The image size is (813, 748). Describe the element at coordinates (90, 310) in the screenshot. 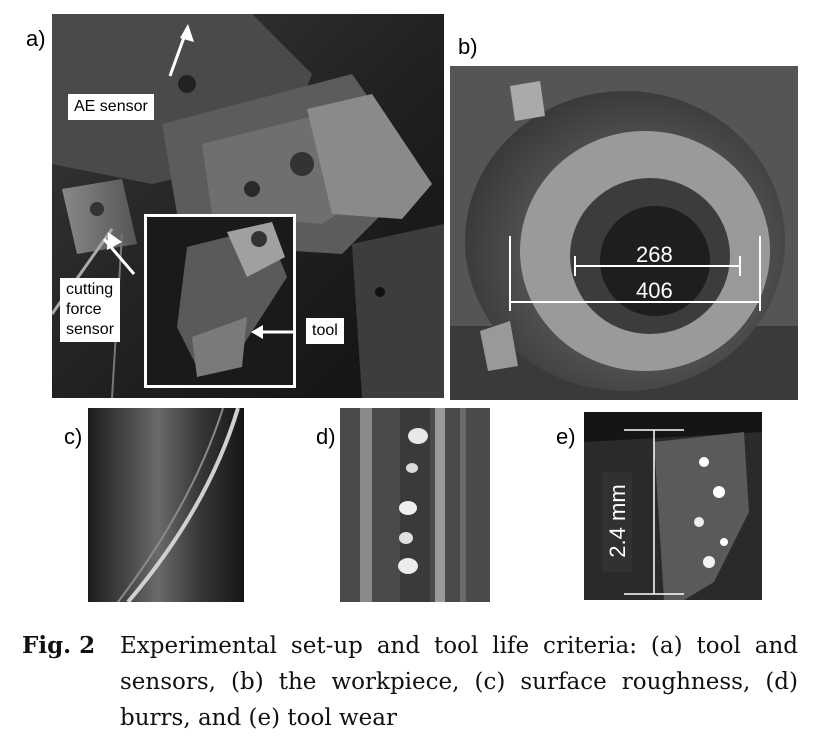

I see `cutting-force-sensor-label: cutting force sensor` at that location.